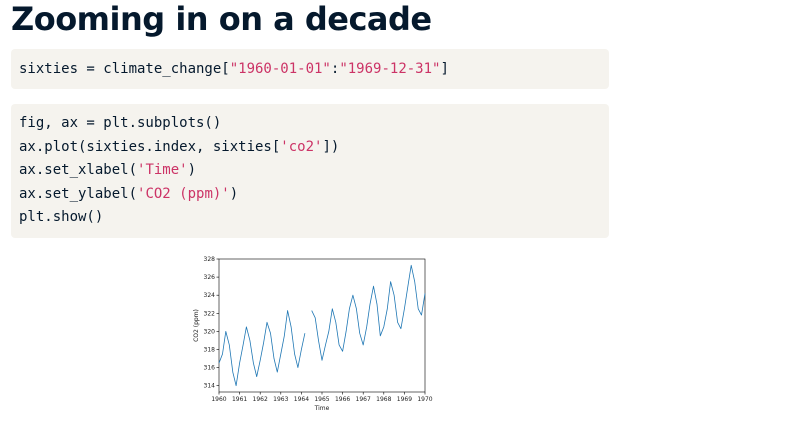 Image resolution: width=794 pixels, height=422 pixels. I want to click on x-tick-label: 1962, so click(260, 399).